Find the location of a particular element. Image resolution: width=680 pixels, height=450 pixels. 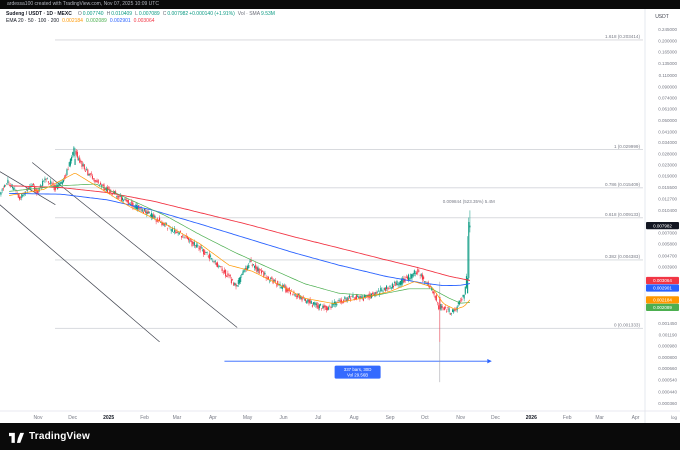

fib-level-label: 0.382 (0.004383) is located at coordinates (622, 256).